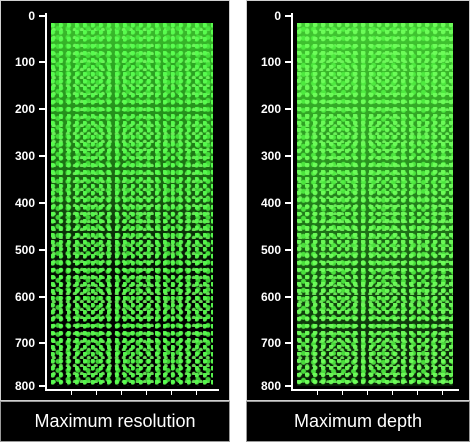 The width and height of the screenshot is (470, 442). Describe the element at coordinates (289, 250) in the screenshot. I see `y-tick-500-right` at that location.